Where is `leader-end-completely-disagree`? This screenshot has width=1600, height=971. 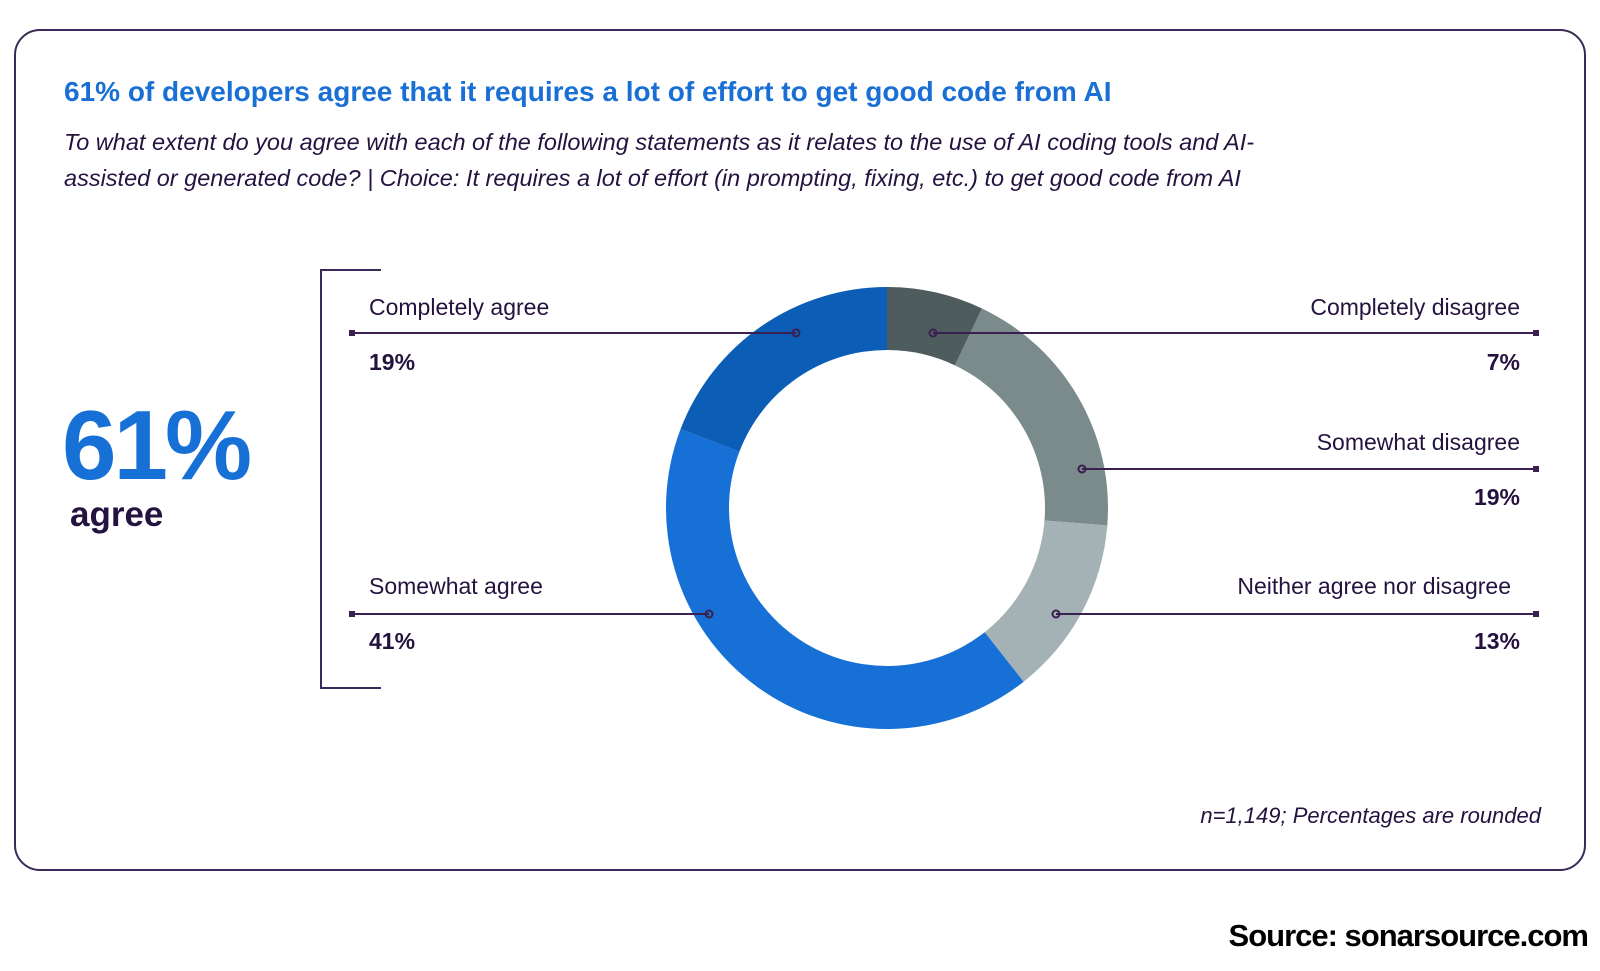 leader-end-completely-disagree is located at coordinates (1536, 333).